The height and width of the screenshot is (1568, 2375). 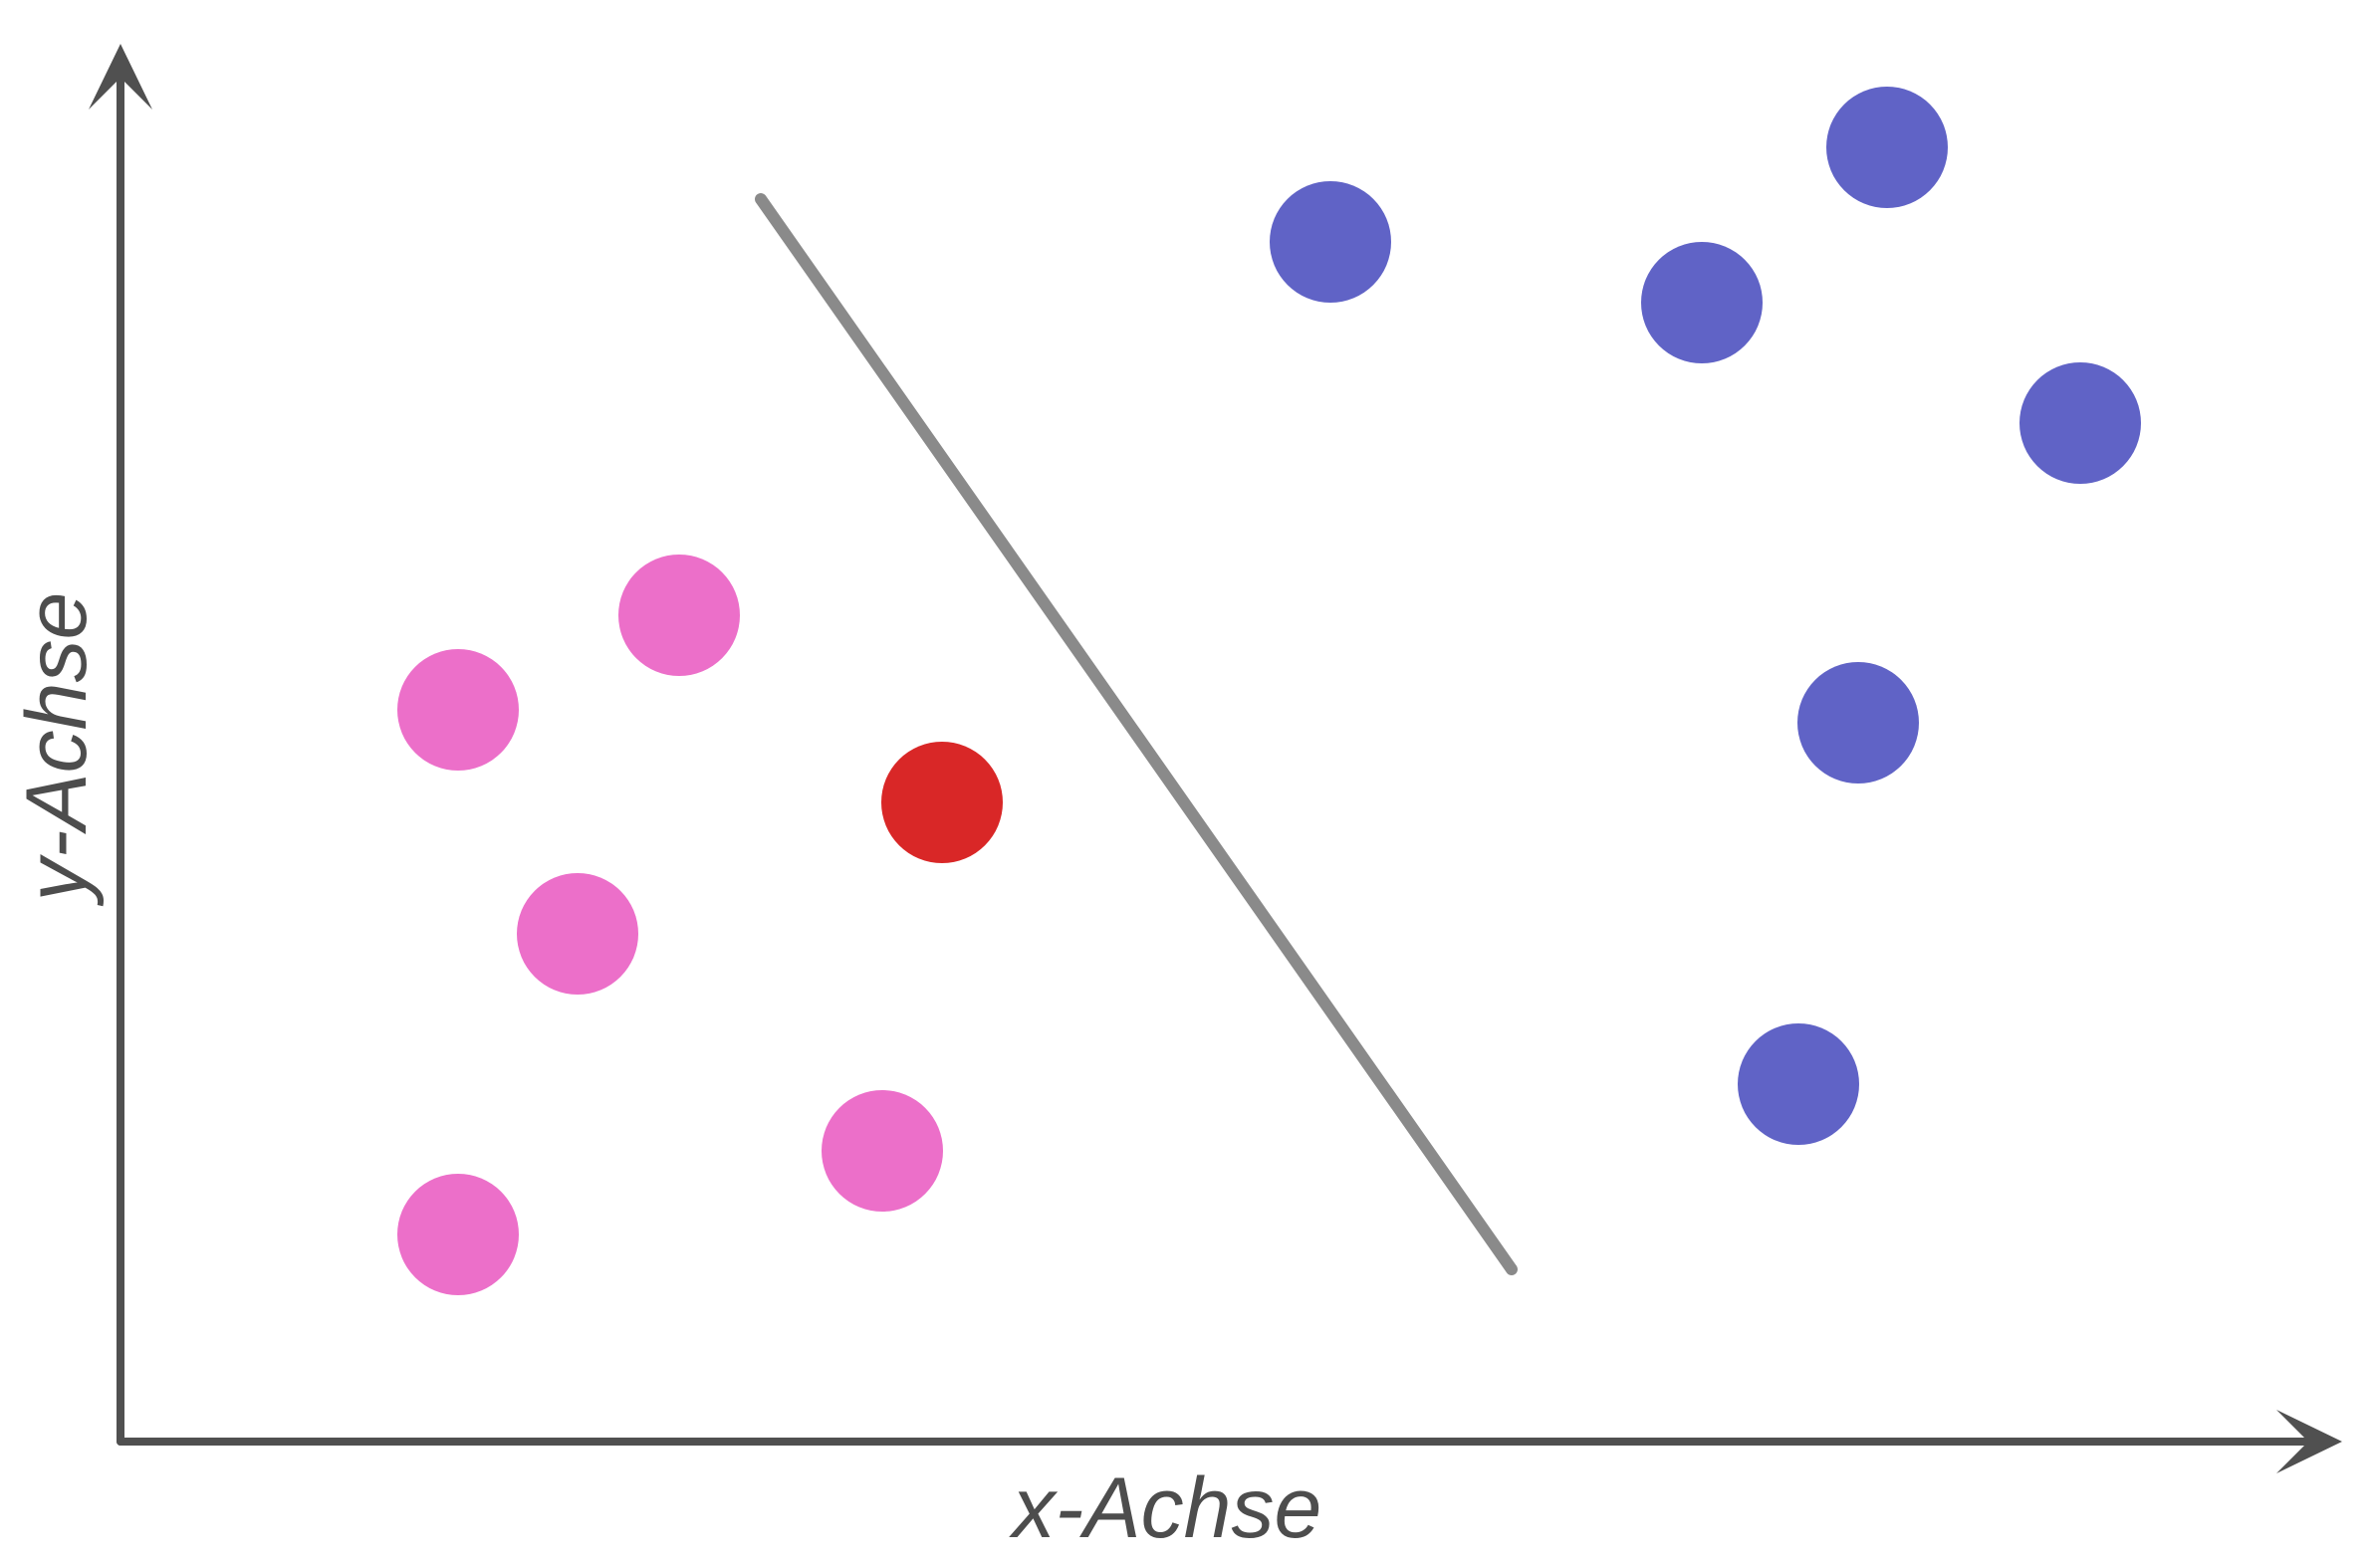 What do you see at coordinates (57, 750) in the screenshot?
I see `y-axis-label: y-Achse` at bounding box center [57, 750].